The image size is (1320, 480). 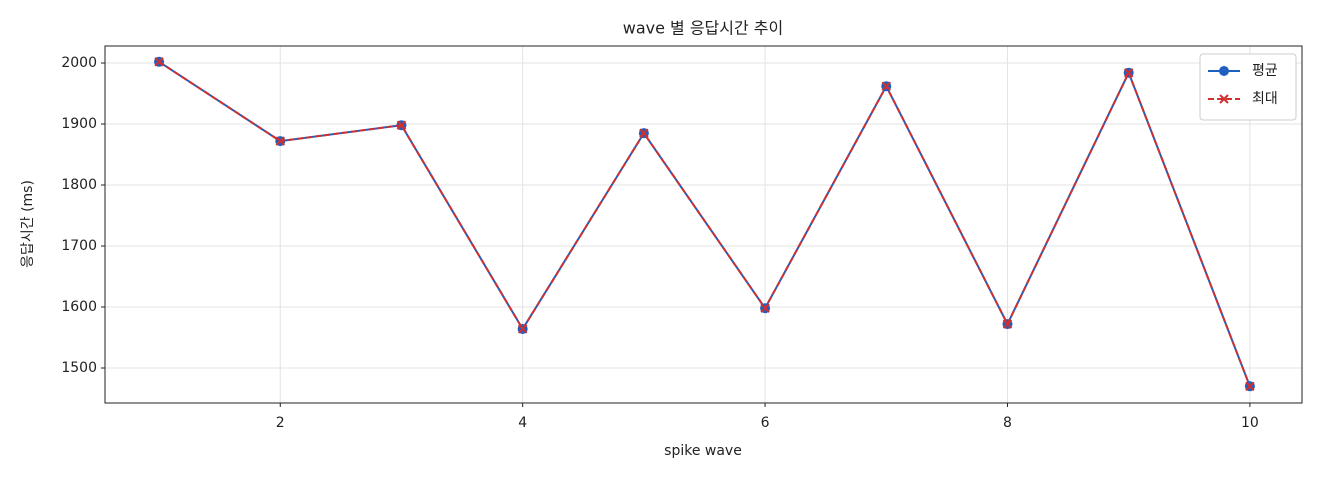 I want to click on x-tick-label: 6, so click(x=765, y=423).